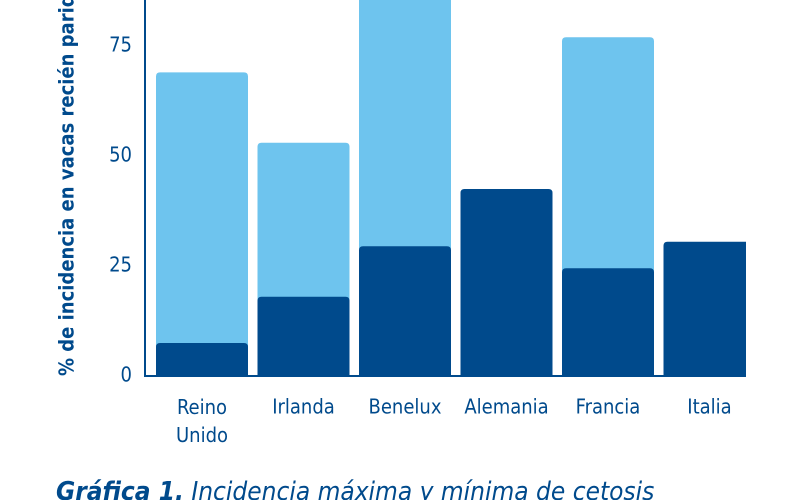 The image size is (800, 500). Describe the element at coordinates (709, 407) in the screenshot. I see `x-tick-label: Italia` at that location.